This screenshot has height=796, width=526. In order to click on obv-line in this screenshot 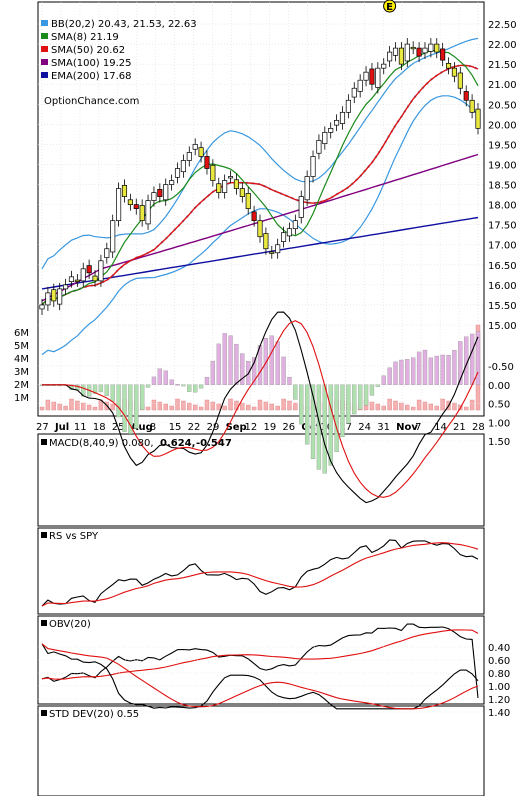, I will do `click(260, 661)`.